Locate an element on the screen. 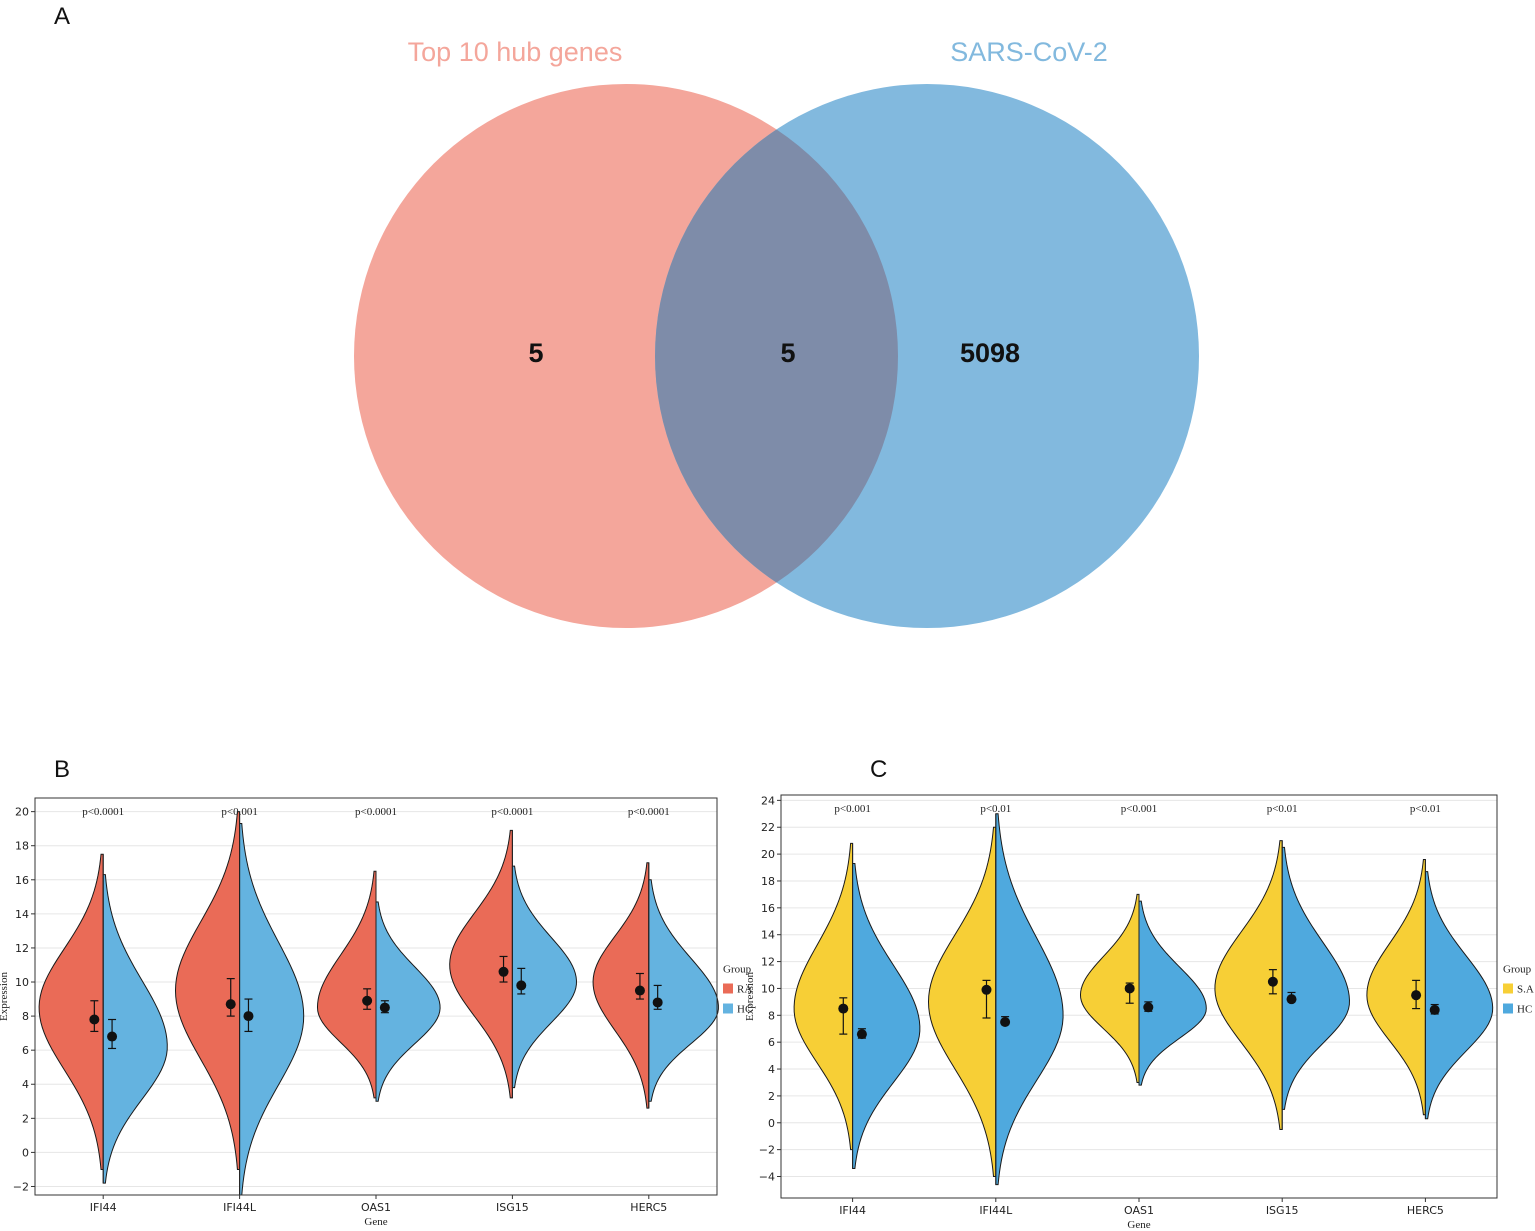 The width and height of the screenshot is (1535, 1231). panel-label-c: C is located at coordinates (878, 769).